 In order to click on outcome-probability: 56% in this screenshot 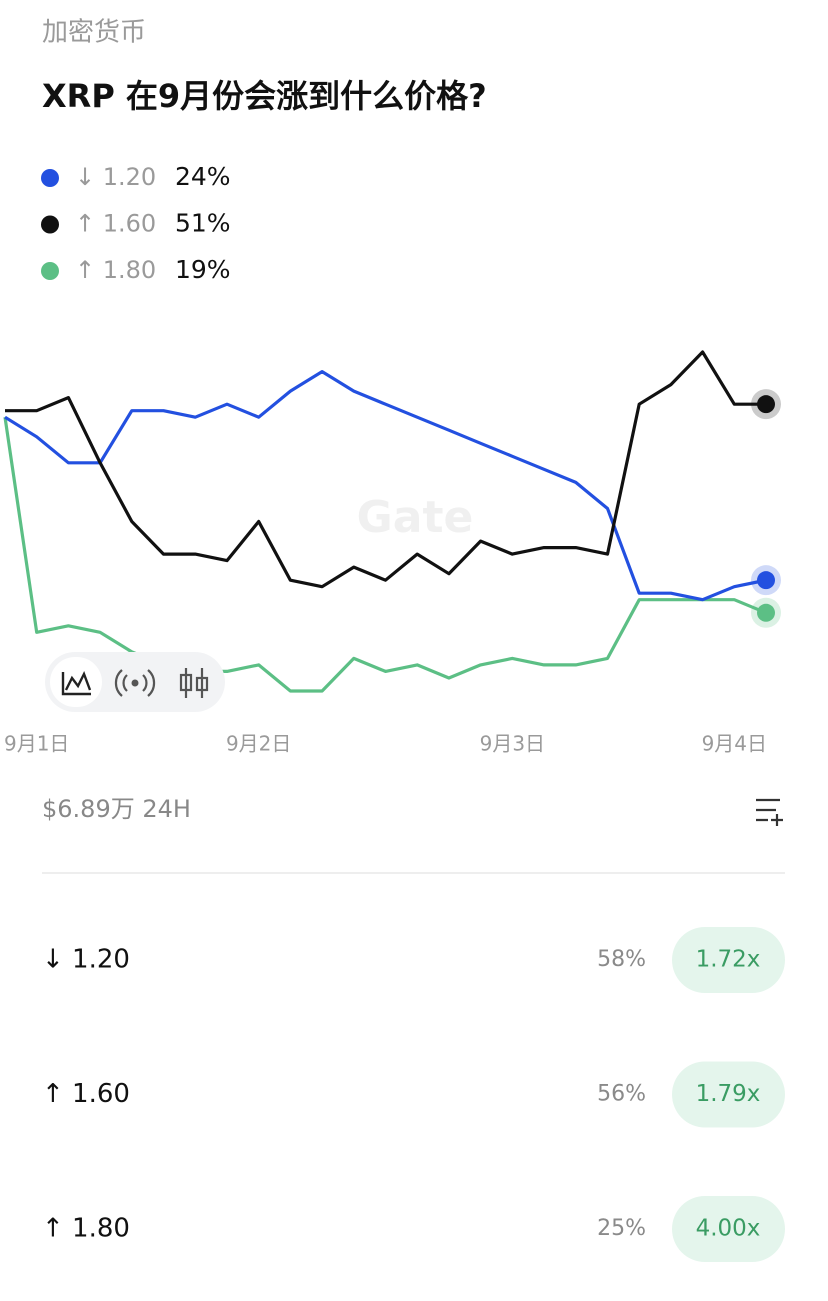, I will do `click(621, 1094)`.